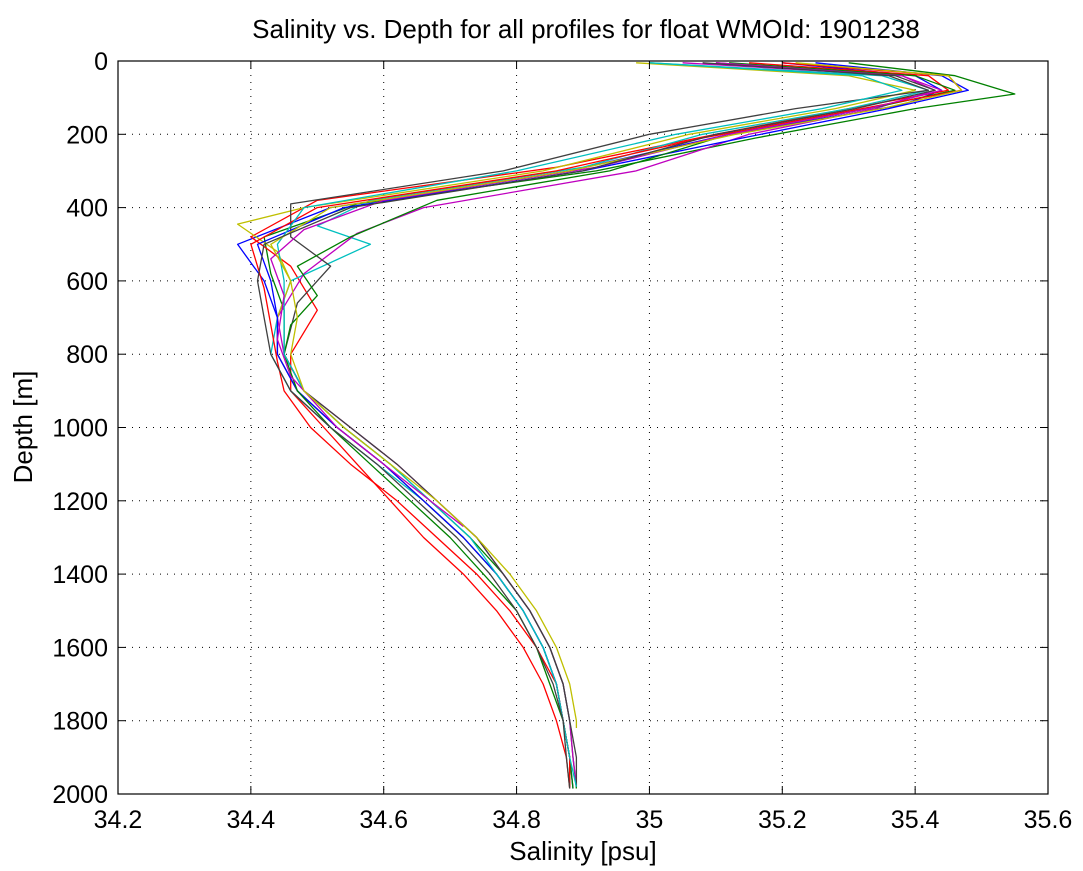  Describe the element at coordinates (80, 575) in the screenshot. I see `y-tick-label: 1400` at that location.